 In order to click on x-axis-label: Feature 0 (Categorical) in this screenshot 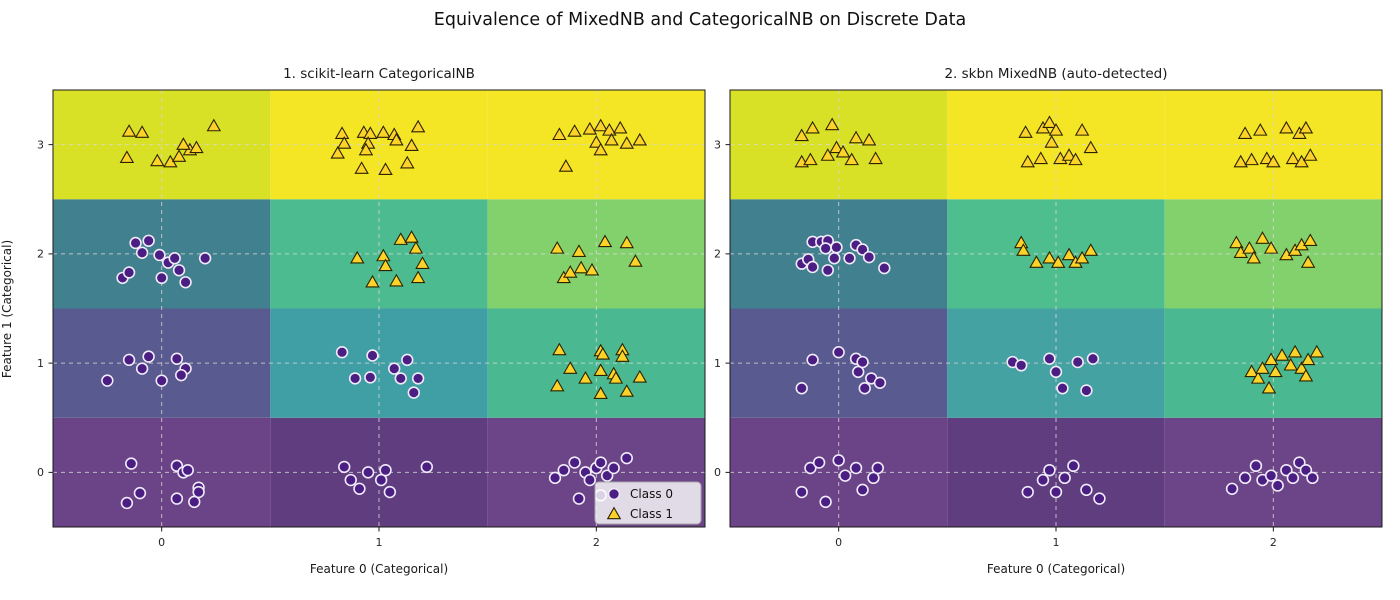, I will do `click(1056, 569)`.